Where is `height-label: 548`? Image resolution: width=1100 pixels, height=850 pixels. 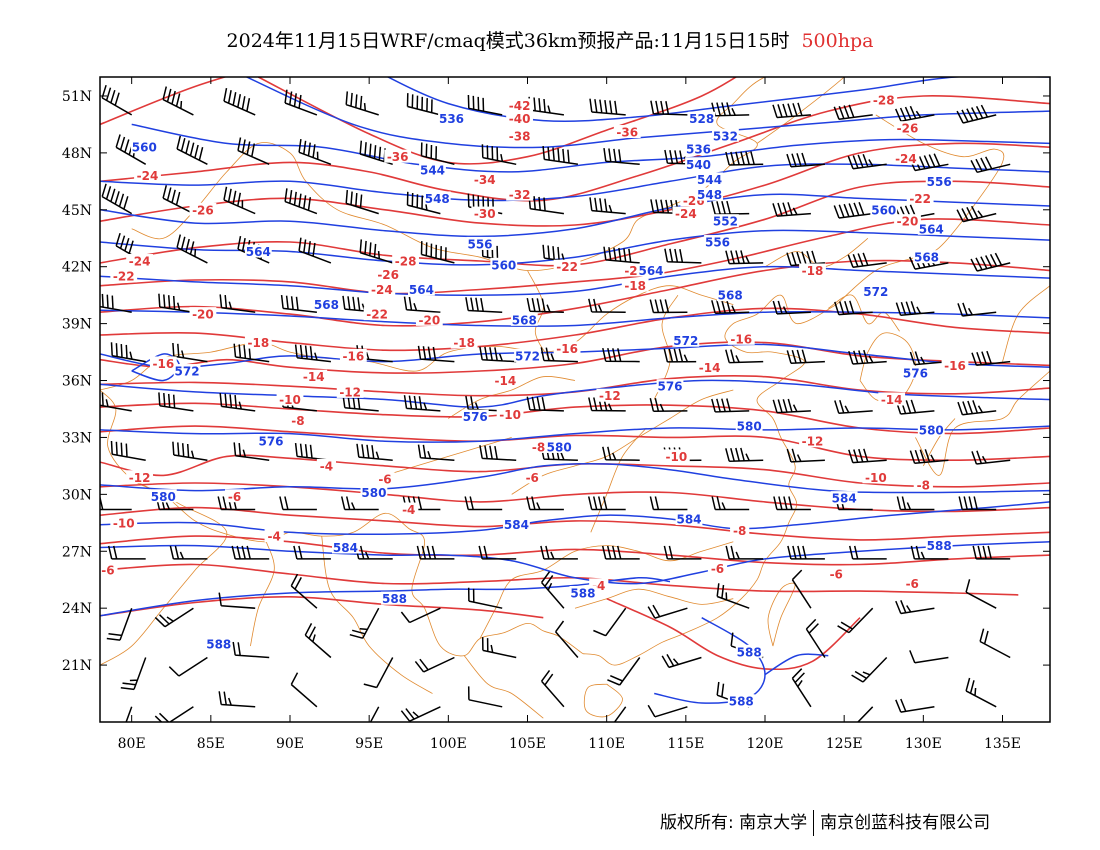
height-label: 548 is located at coordinates (709, 195).